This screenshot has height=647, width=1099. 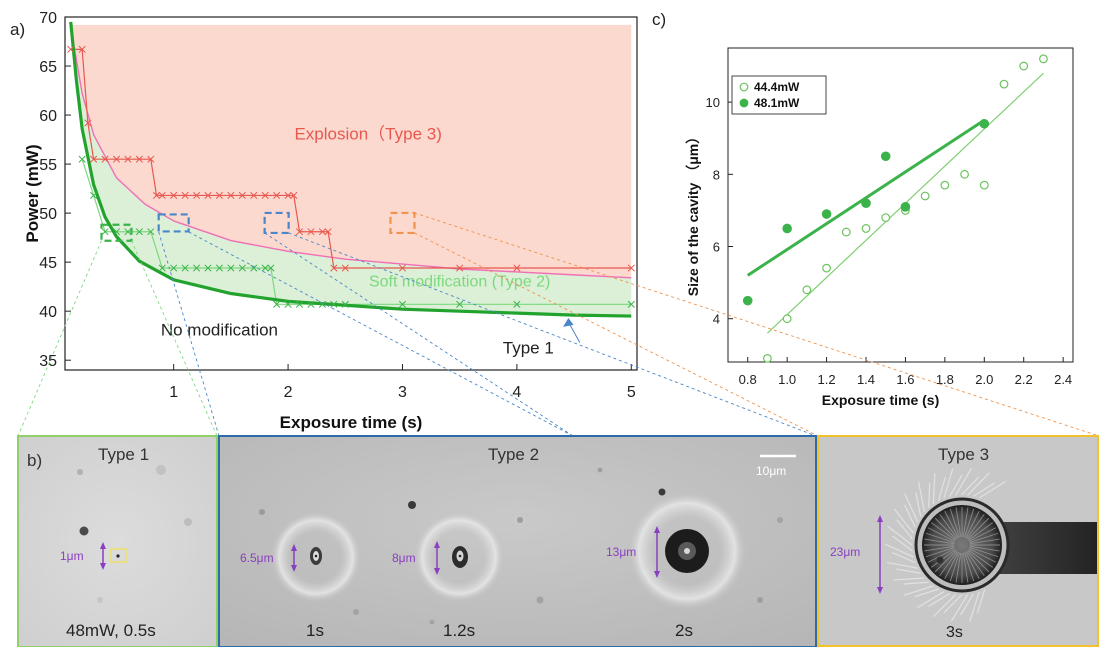 What do you see at coordinates (880, 554) in the screenshot?
I see `size-arrow` at bounding box center [880, 554].